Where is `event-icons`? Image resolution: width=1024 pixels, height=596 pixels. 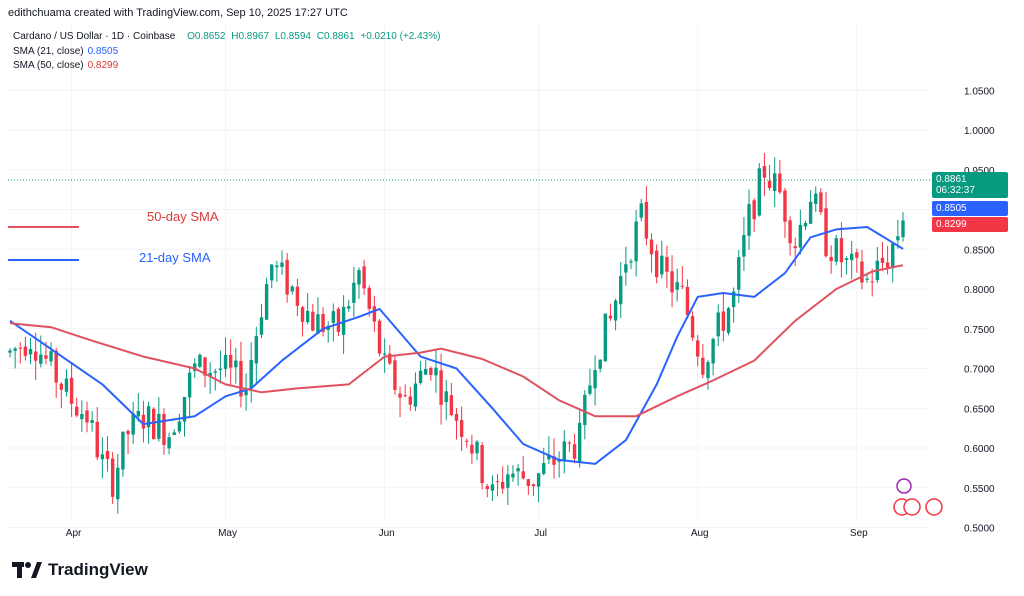 event-icons is located at coordinates (918, 497).